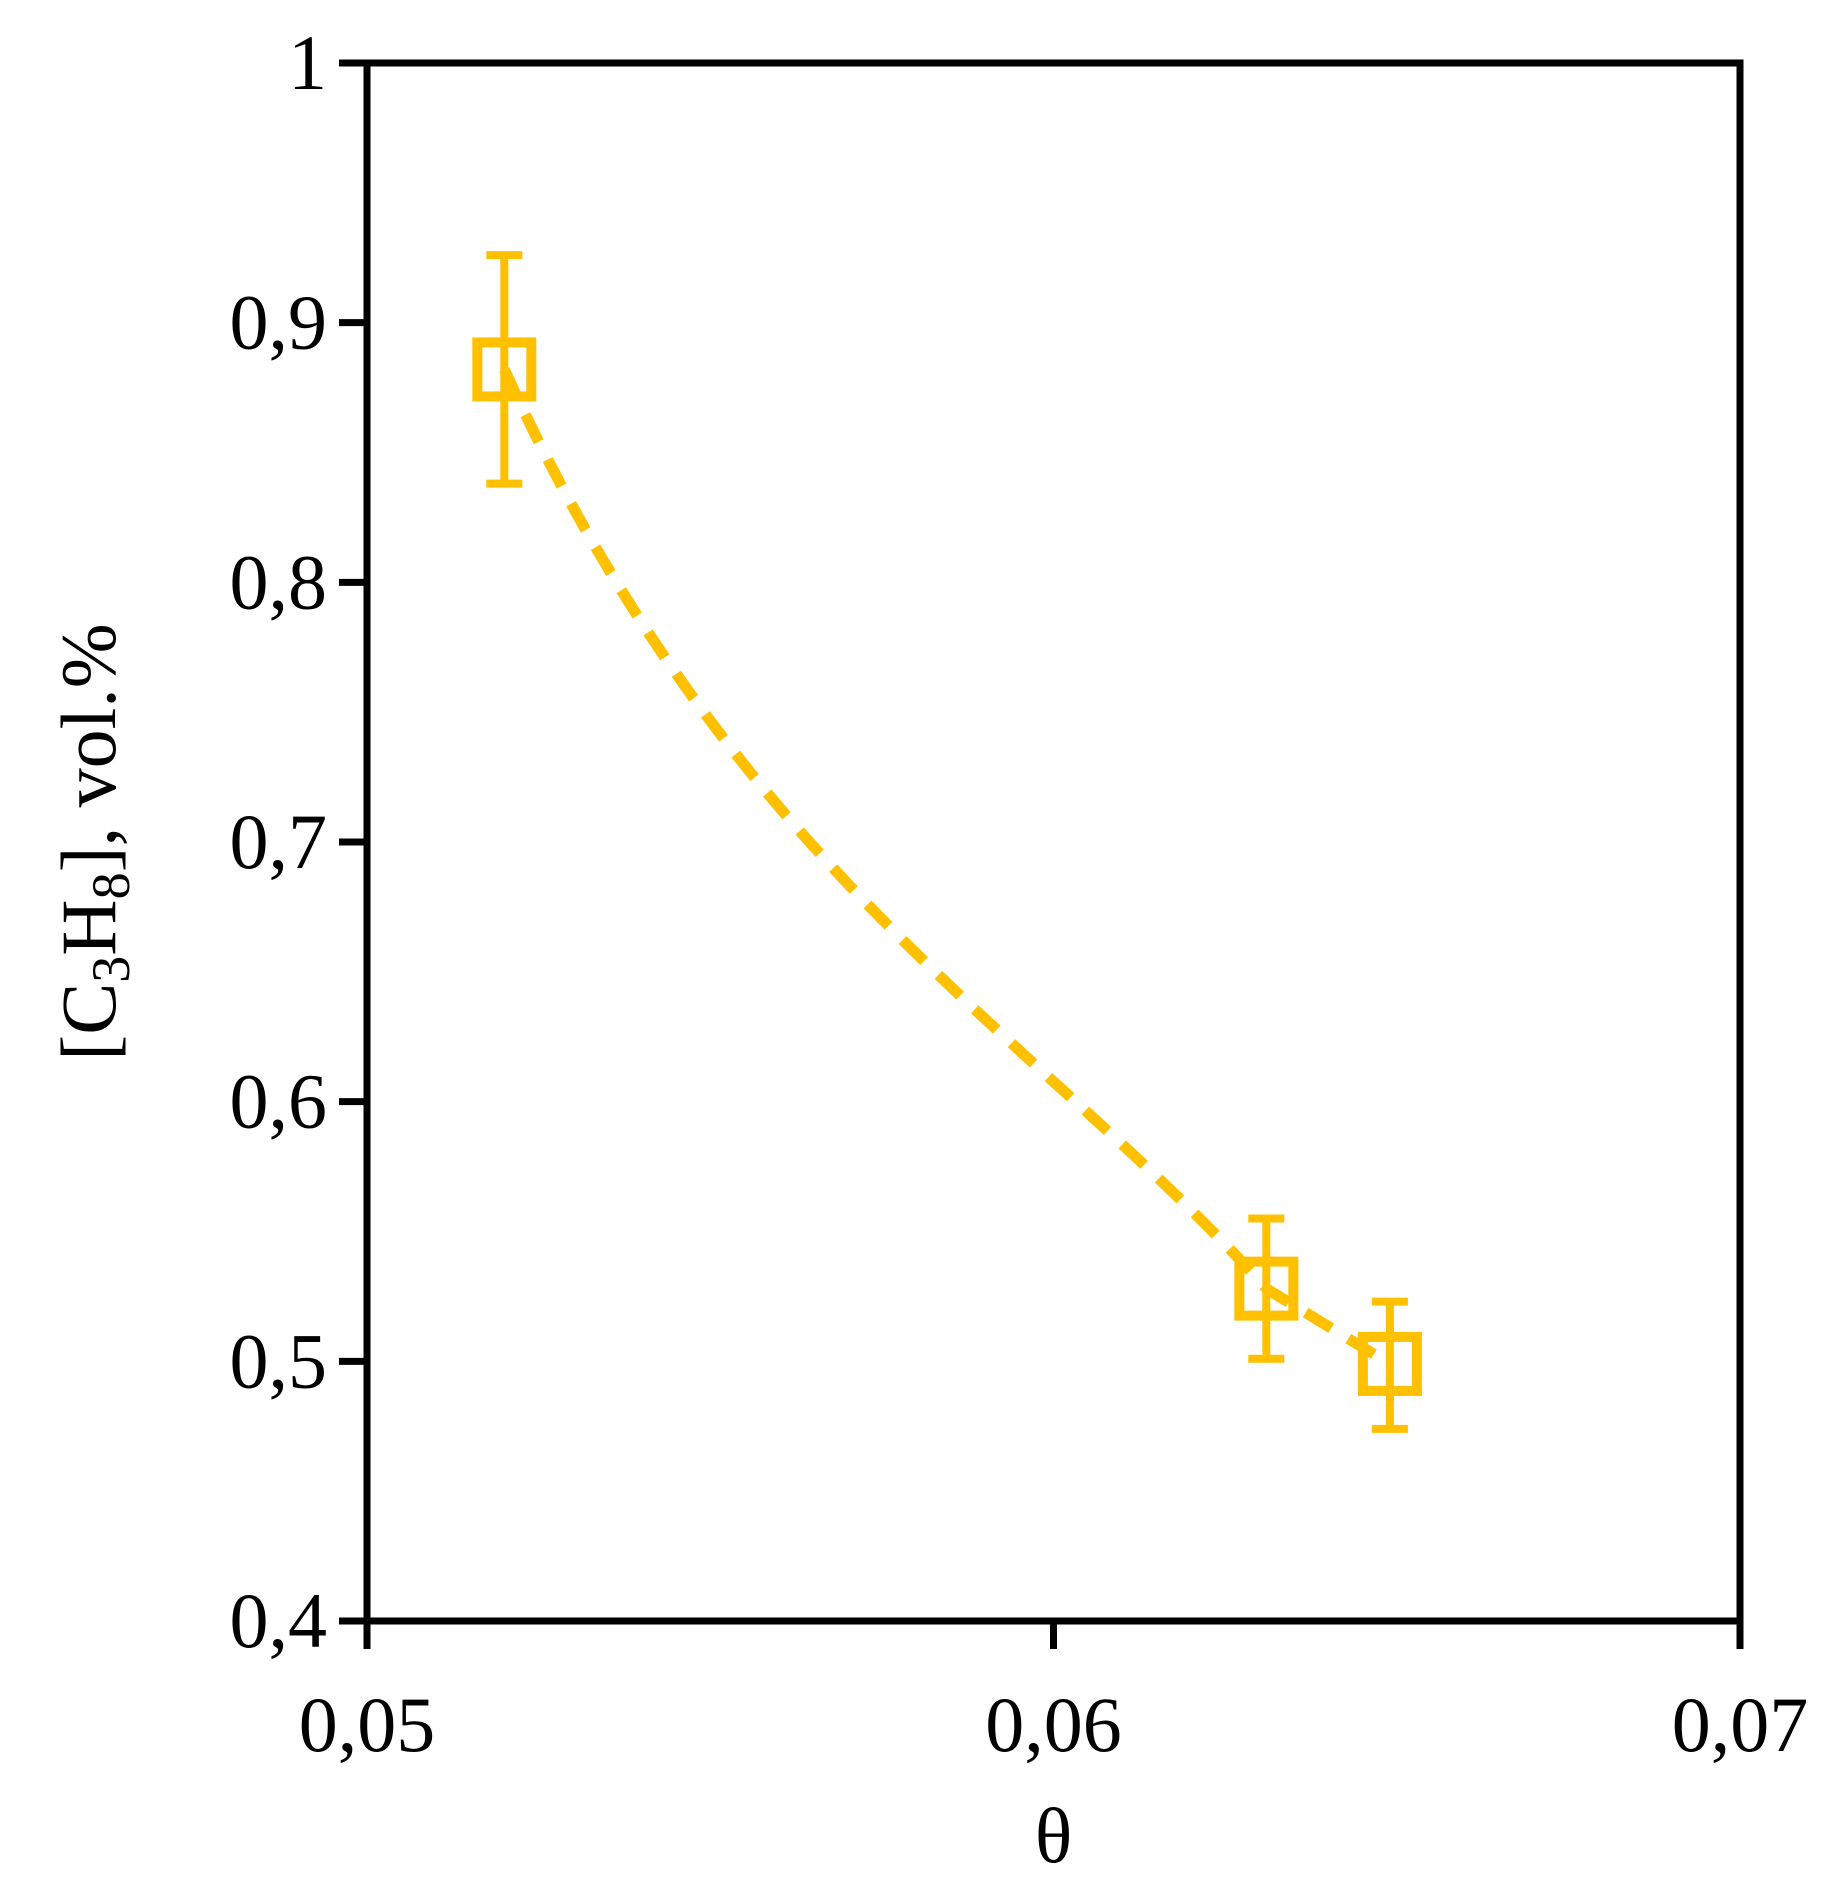  Describe the element at coordinates (1053, 1724) in the screenshot. I see `x-tick-label: 0,06` at that location.